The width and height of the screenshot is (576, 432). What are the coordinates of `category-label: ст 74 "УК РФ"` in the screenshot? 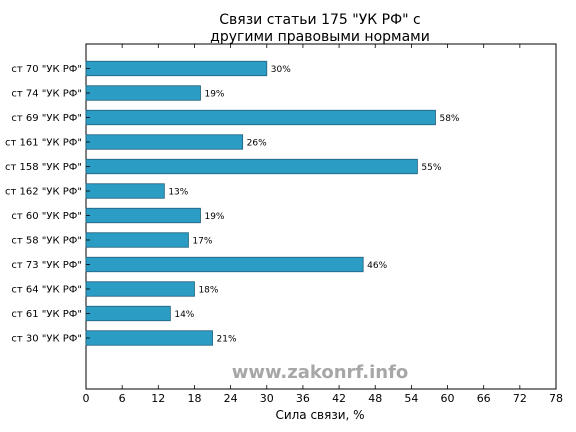 It's located at (46, 94).